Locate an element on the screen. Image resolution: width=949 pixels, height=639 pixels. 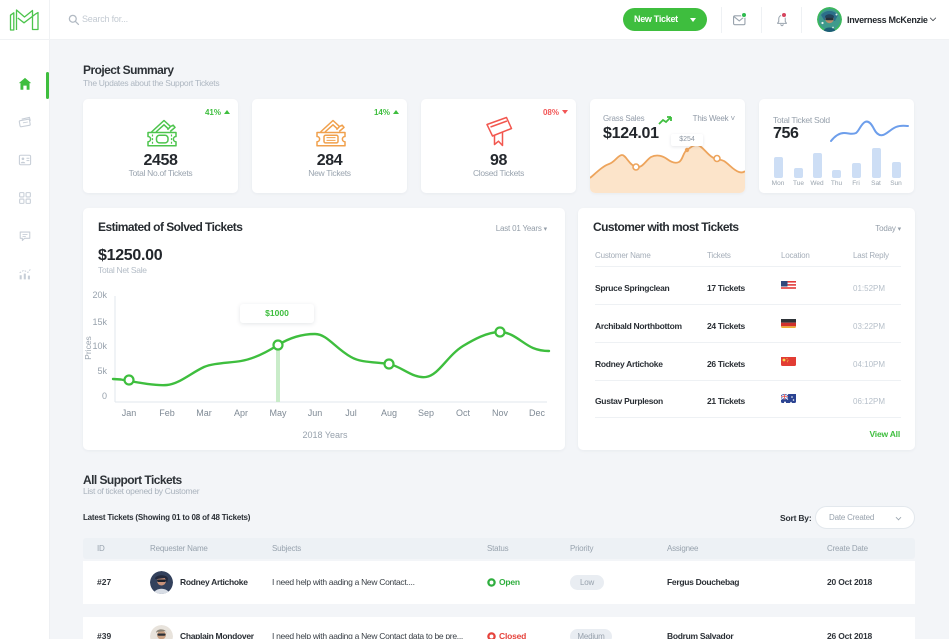
svg-text: 15k is located at coordinates (99, 322).